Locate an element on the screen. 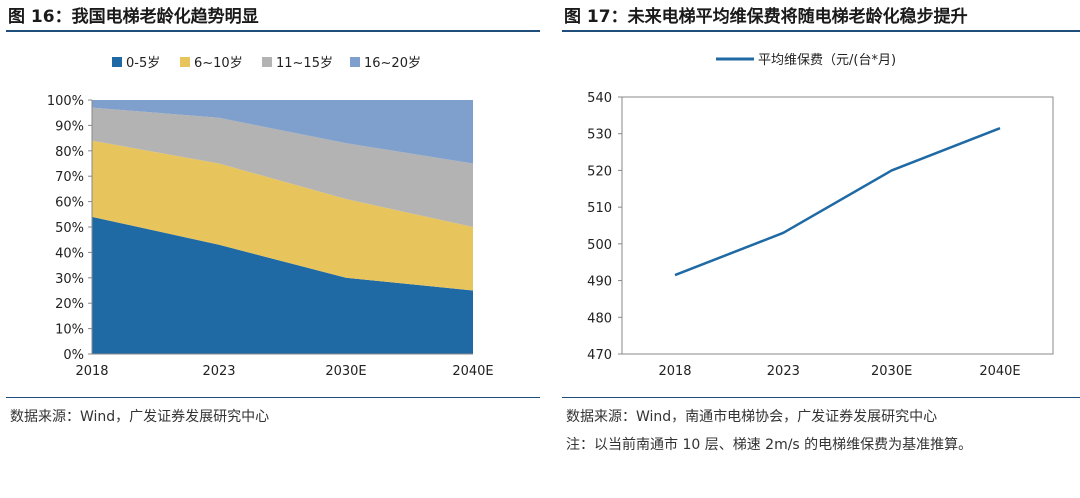 The image size is (1080, 498). legend-label: 6~10岁 is located at coordinates (218, 63).